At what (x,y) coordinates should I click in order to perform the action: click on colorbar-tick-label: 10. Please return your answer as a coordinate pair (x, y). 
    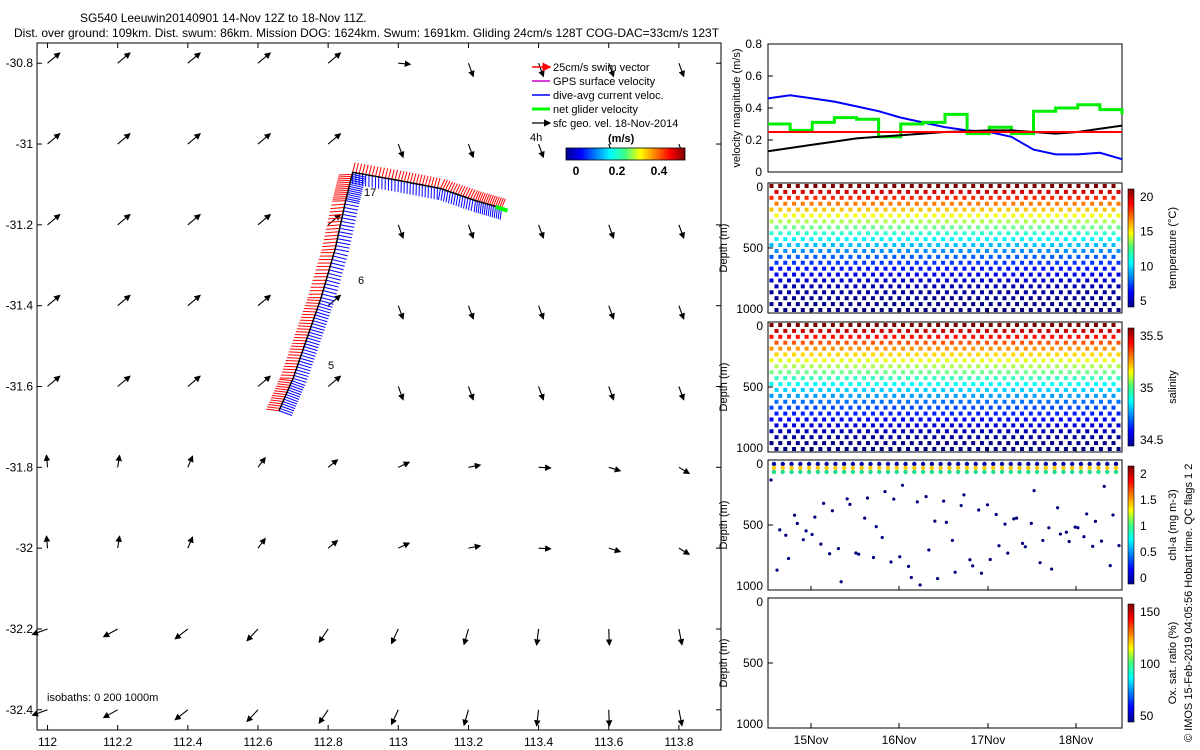
    Looking at the image, I should click on (1147, 266).